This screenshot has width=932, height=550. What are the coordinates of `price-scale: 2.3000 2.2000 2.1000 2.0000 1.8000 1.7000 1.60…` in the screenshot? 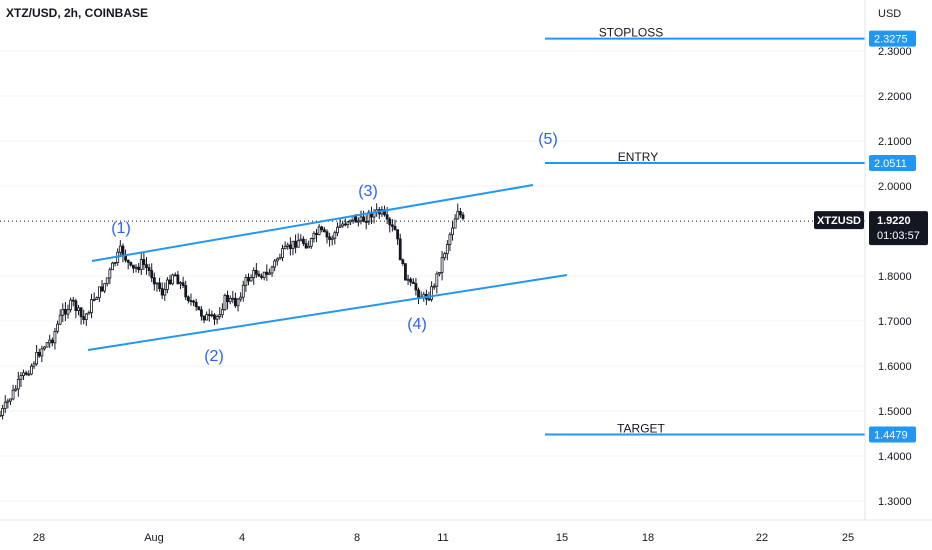 It's located at (895, 277).